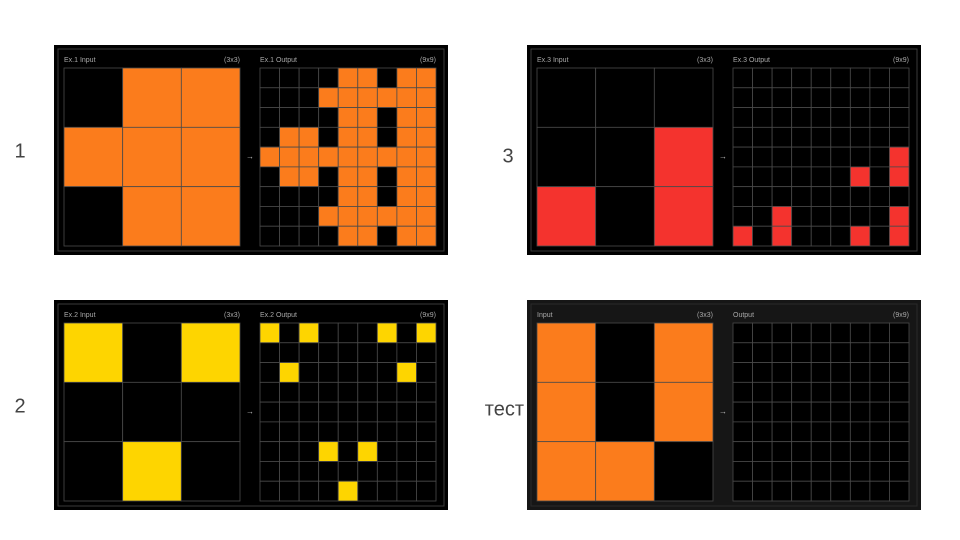 The width and height of the screenshot is (960, 540). What do you see at coordinates (723, 156) in the screenshot?
I see `arrow: →` at bounding box center [723, 156].